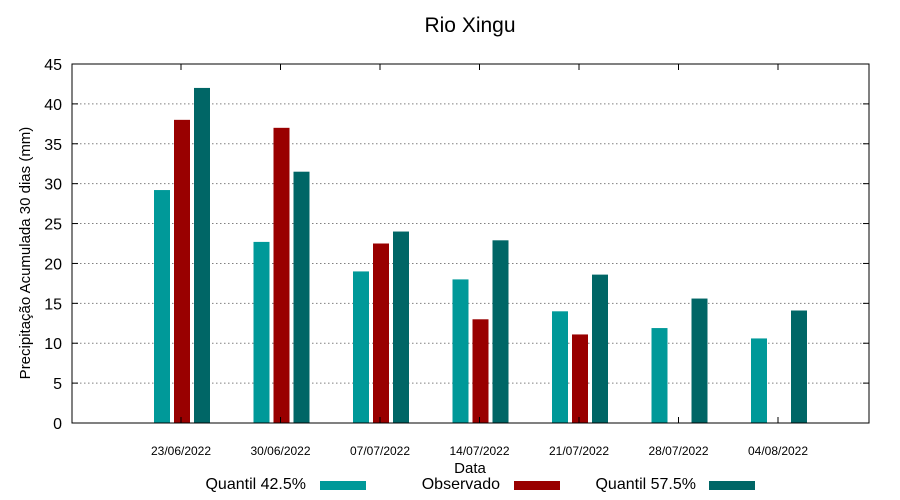  I want to click on legend: Quantil 42.5% Observado Quantil 57.5%, so click(480, 484).